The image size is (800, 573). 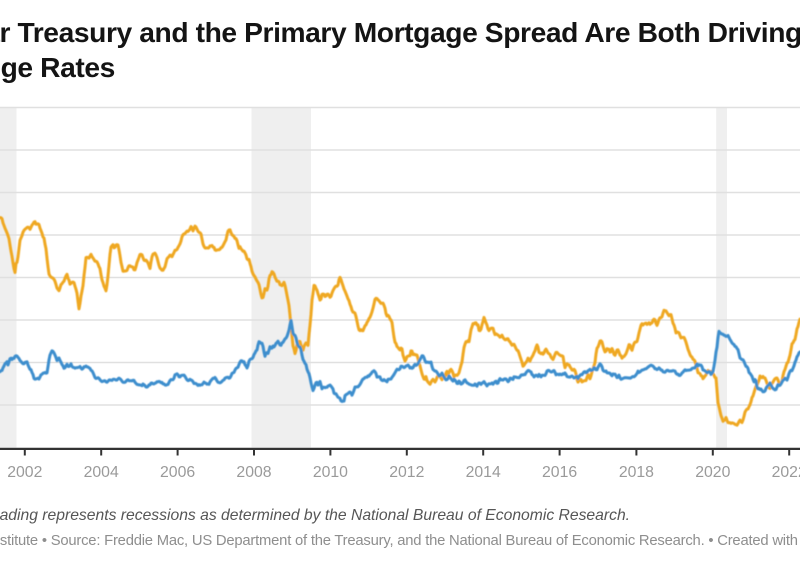 What do you see at coordinates (177, 472) in the screenshot?
I see `svg-text: 2006` at bounding box center [177, 472].